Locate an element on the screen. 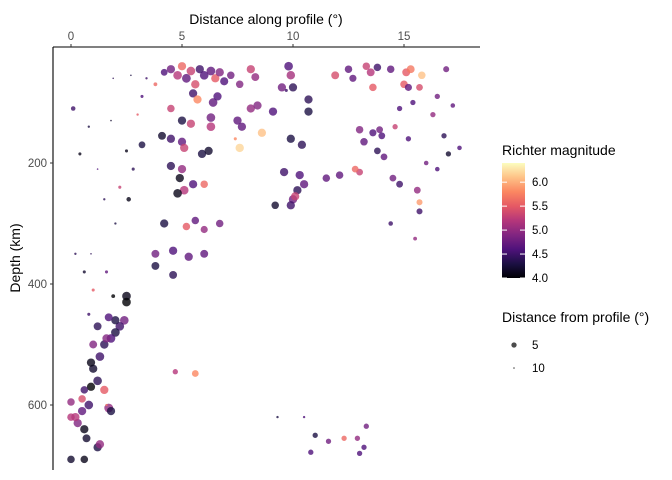 The width and height of the screenshot is (672, 480). size-legend-key is located at coordinates (514, 345).